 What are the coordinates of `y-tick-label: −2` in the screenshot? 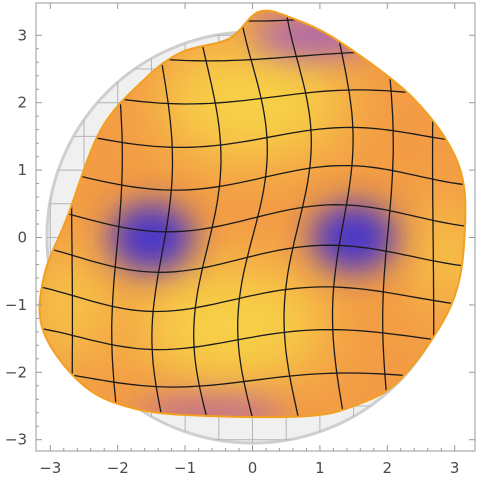 It's located at (16, 372).